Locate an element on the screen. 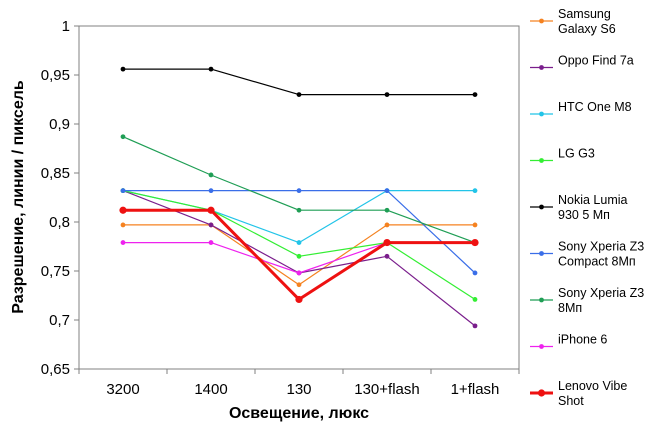 Image resolution: width=662 pixels, height=441 pixels. x-axis-ticks: 3200 1400 130 130+flash 1+flash is located at coordinates (299, 383).